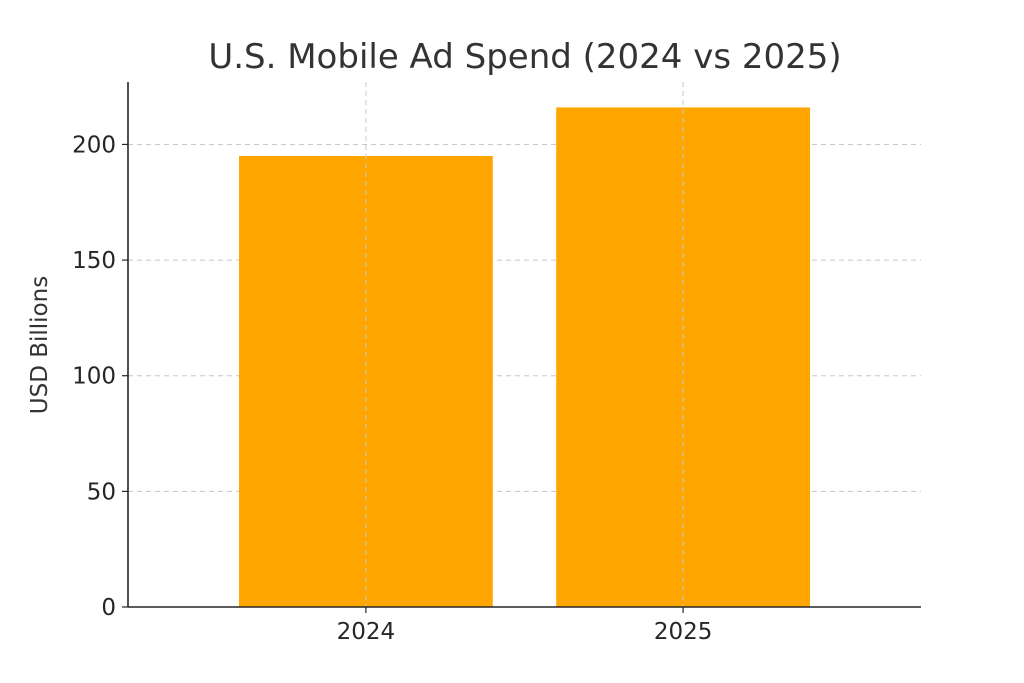  I want to click on y-tick-label-0: 0, so click(108, 608).